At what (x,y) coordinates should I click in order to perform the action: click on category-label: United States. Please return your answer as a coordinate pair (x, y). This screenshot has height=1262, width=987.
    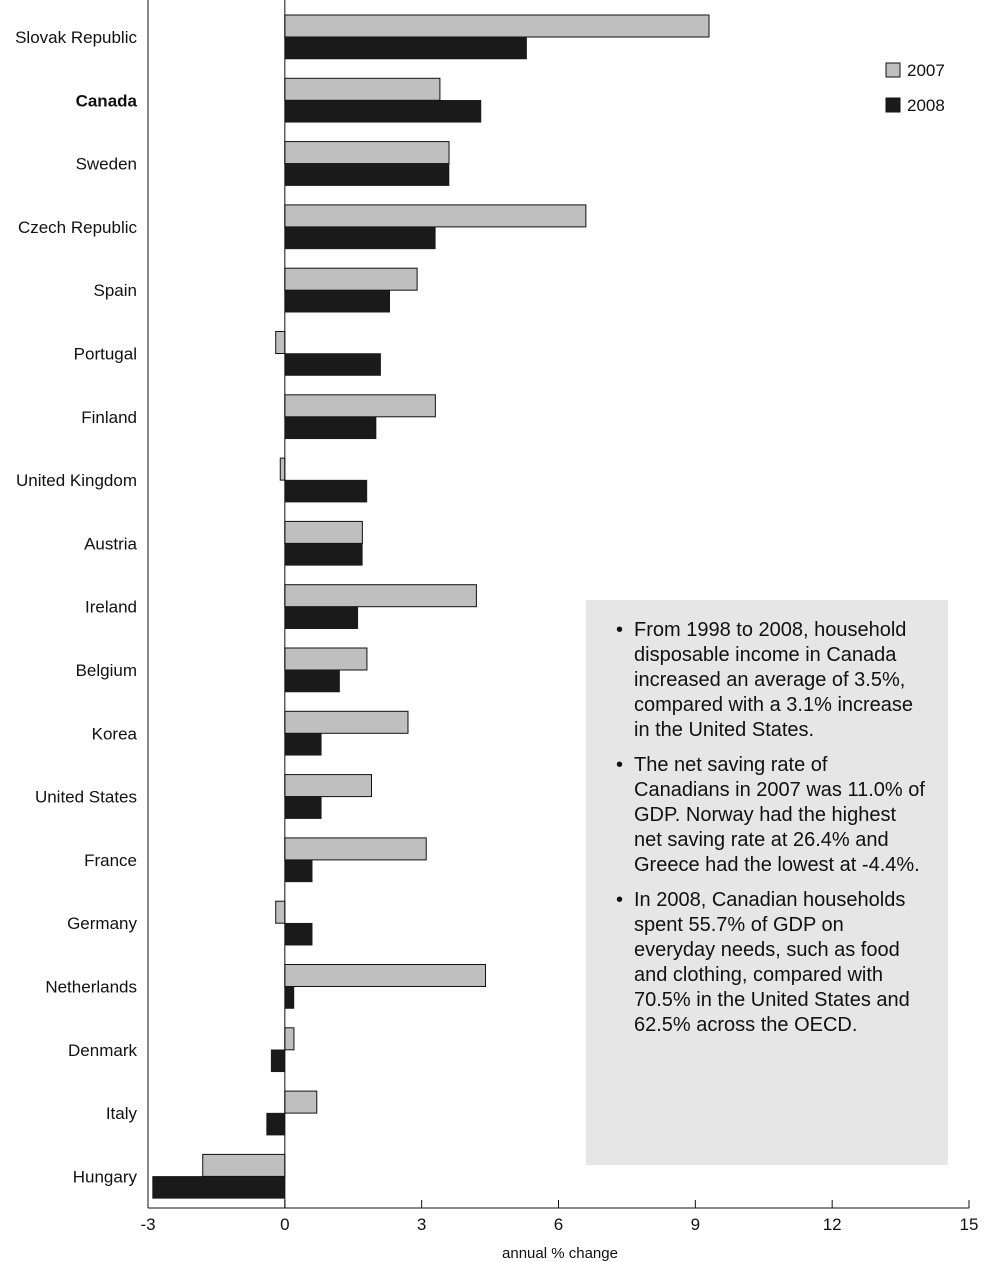
    Looking at the image, I should click on (86, 797).